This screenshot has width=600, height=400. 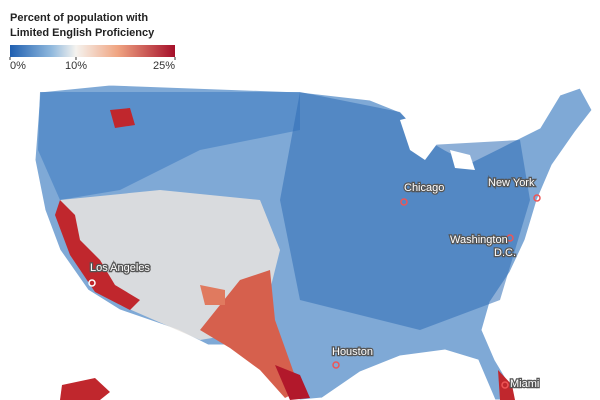 What do you see at coordinates (169, 146) in the screenshot?
I see `region` at bounding box center [169, 146].